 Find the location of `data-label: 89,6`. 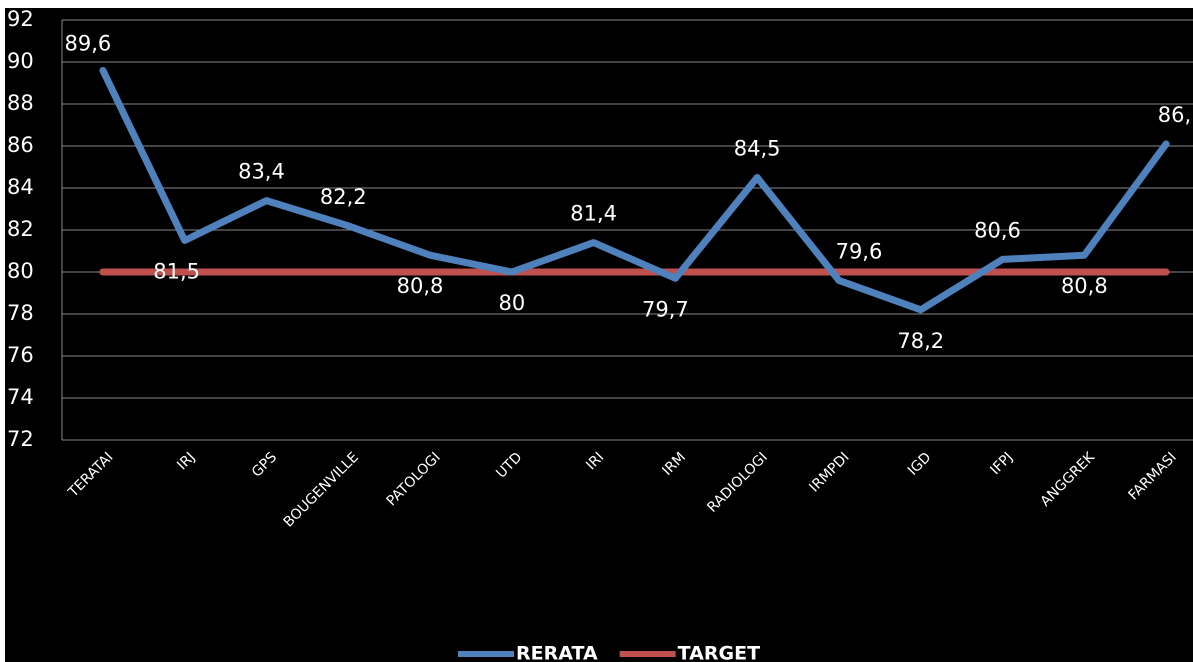

data-label: 89,6 is located at coordinates (88, 43).